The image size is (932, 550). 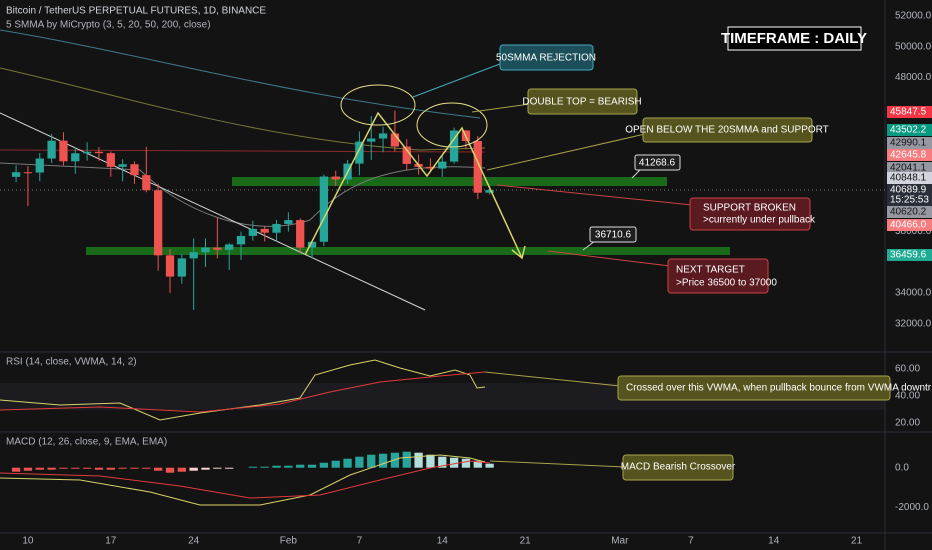 What do you see at coordinates (907, 369) in the screenshot?
I see `y-tick-label: 60.00` at bounding box center [907, 369].